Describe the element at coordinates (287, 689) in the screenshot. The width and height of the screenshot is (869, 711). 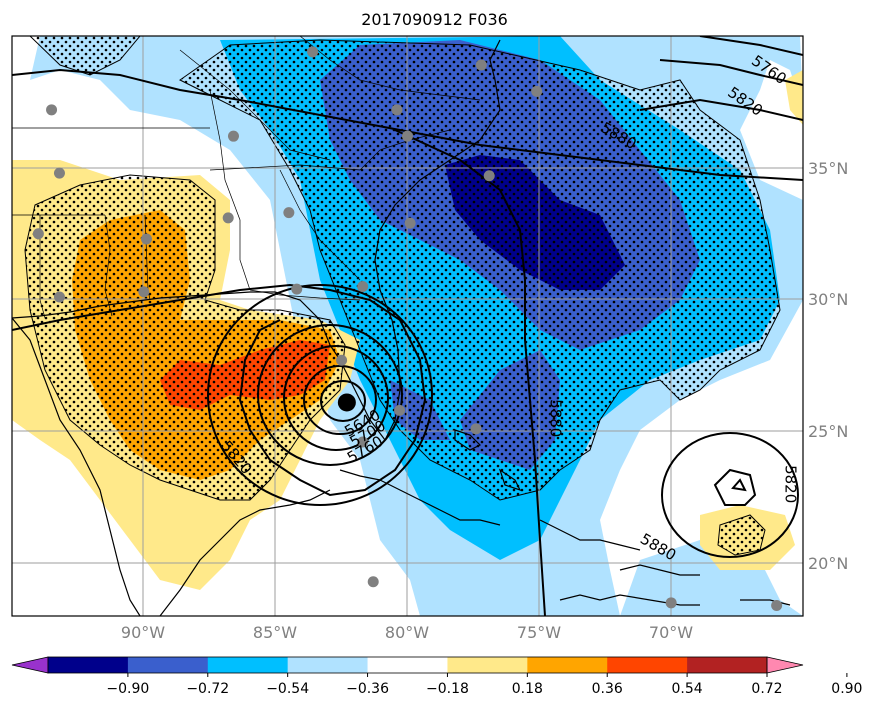
I see `colorbar-tick-label: −0.54` at that location.